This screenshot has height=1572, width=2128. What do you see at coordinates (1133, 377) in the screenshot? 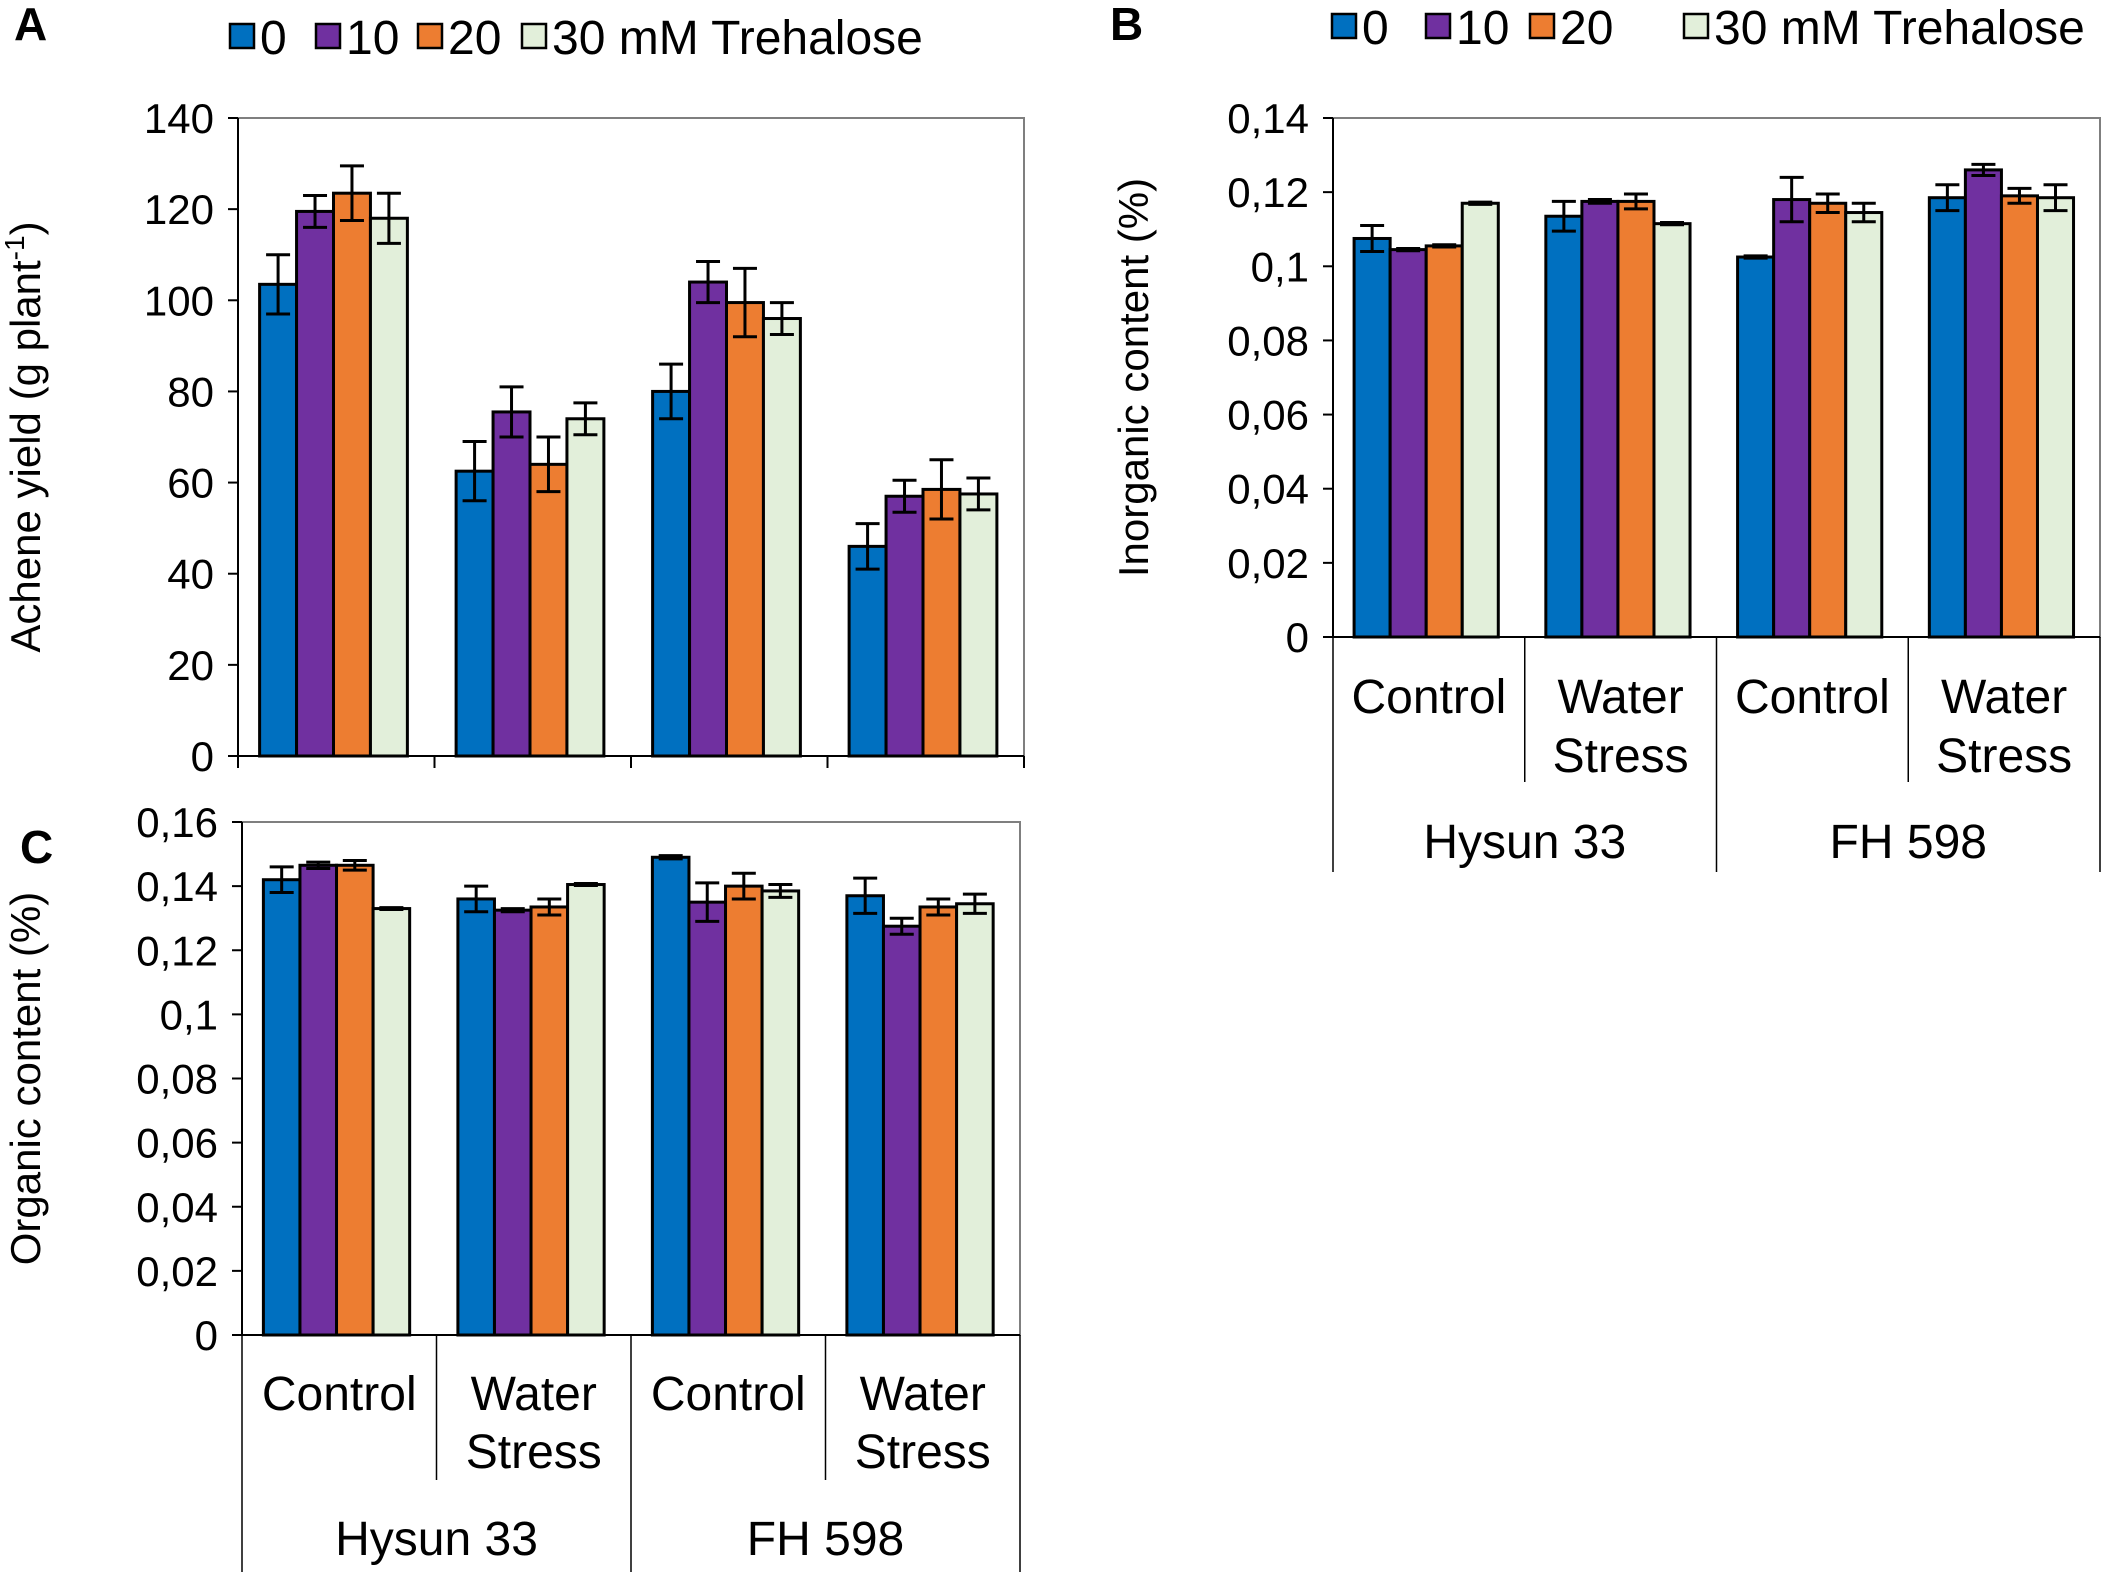
I see `y-axis-title: Inorganic content (%)` at bounding box center [1133, 377].